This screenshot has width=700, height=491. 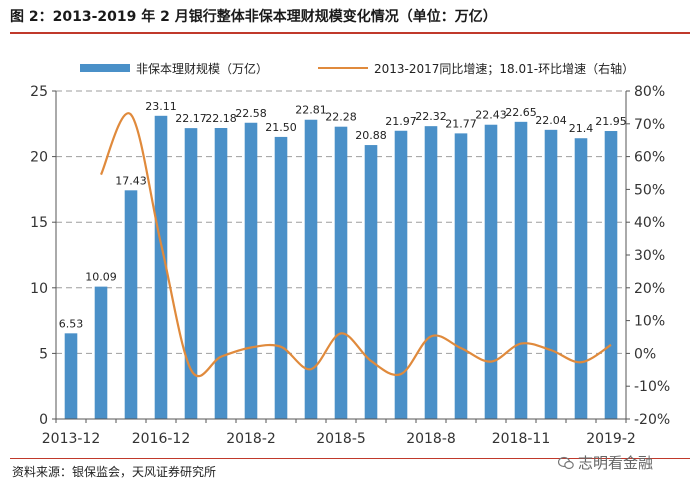 I want to click on bar-value-label: 6.53, so click(x=71, y=323).